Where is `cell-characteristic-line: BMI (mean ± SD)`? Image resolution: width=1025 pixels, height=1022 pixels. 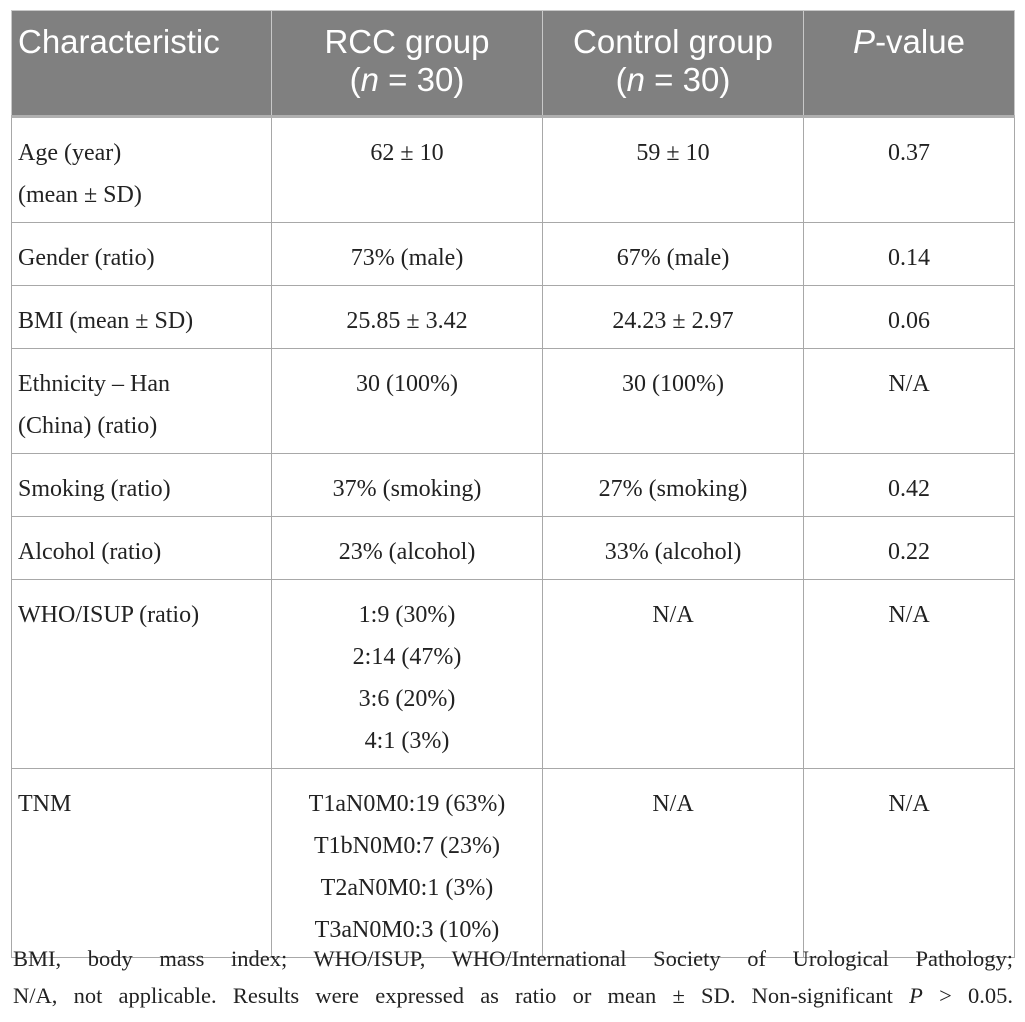
cell-characteristic-line: BMI (mean ± SD) is located at coordinates (106, 321).